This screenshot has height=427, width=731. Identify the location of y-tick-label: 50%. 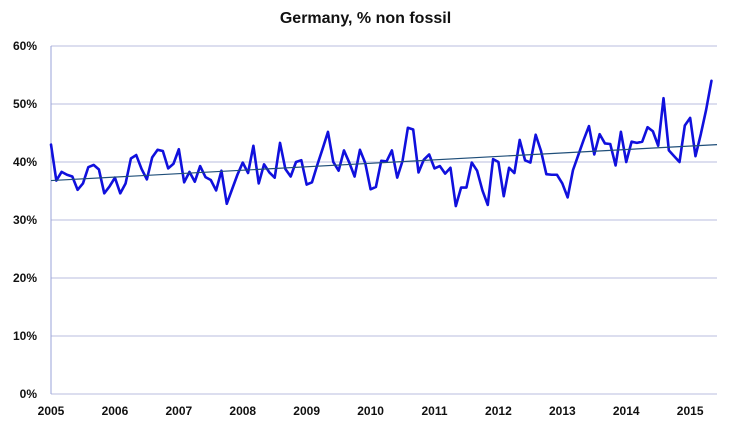
(25, 104).